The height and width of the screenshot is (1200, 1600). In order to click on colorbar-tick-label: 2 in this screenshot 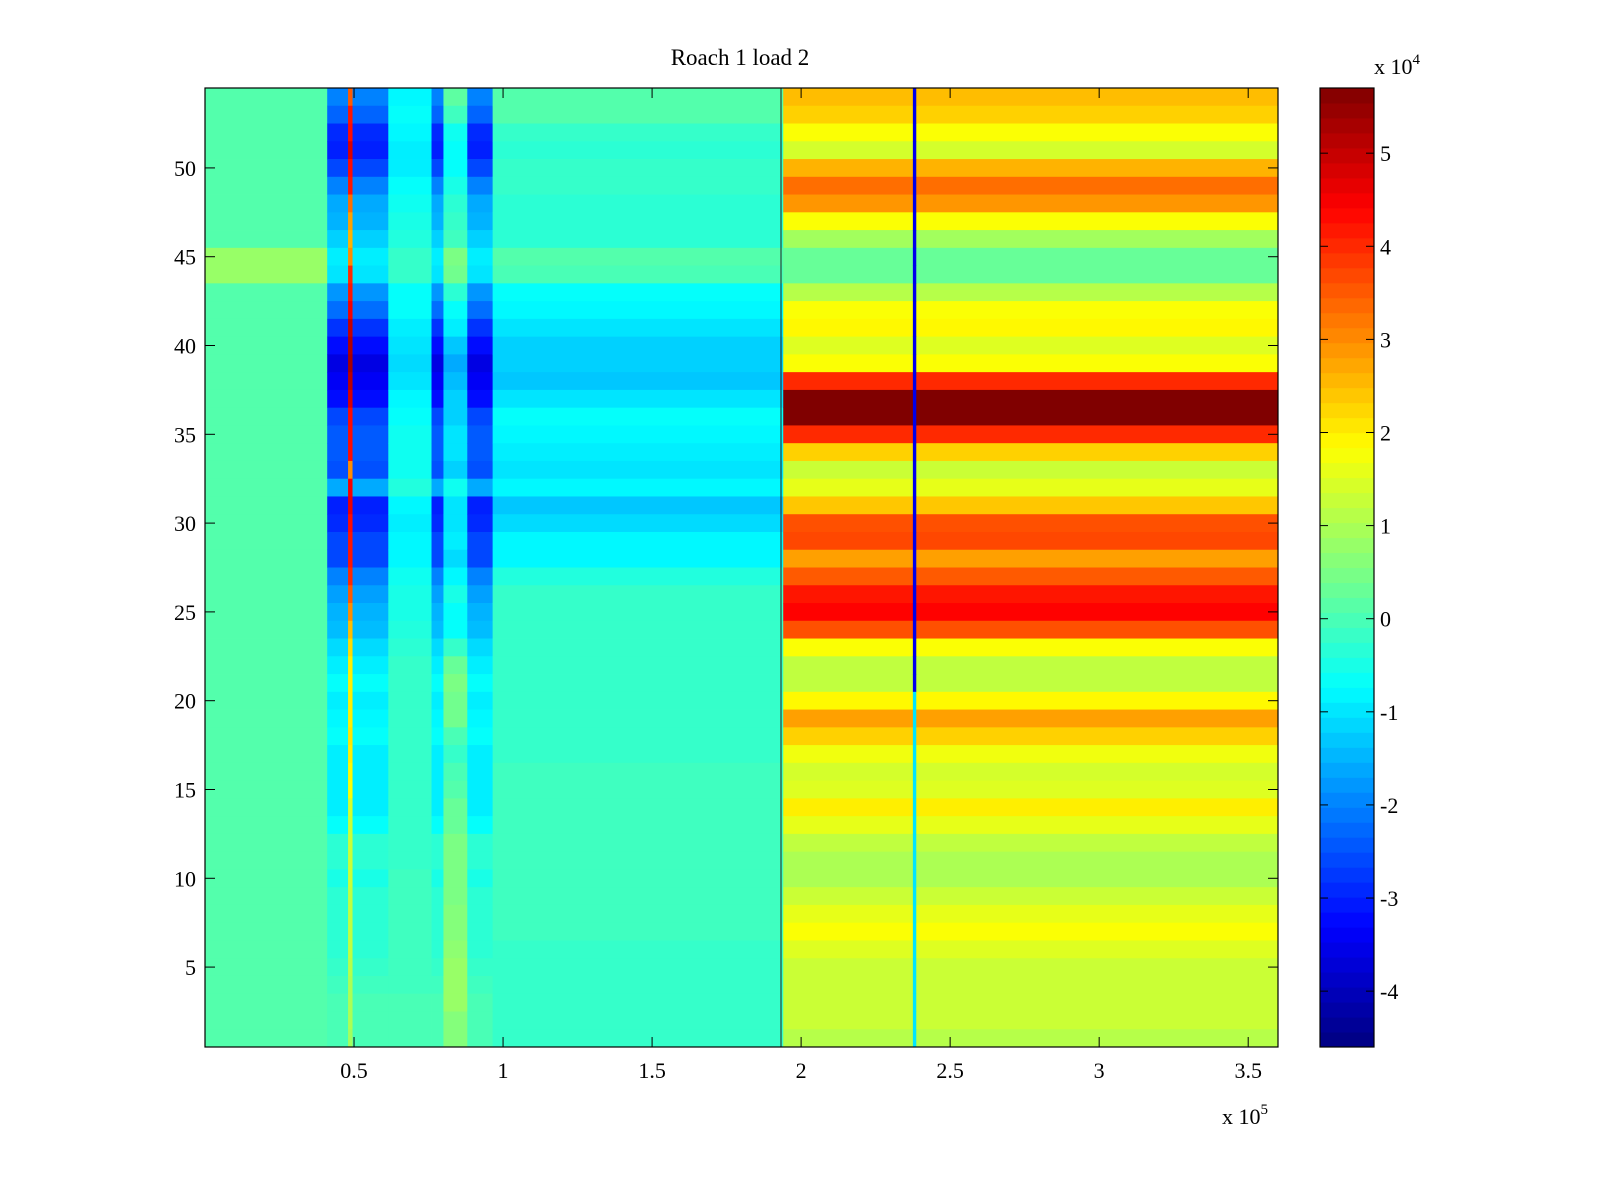, I will do `click(1385, 432)`.